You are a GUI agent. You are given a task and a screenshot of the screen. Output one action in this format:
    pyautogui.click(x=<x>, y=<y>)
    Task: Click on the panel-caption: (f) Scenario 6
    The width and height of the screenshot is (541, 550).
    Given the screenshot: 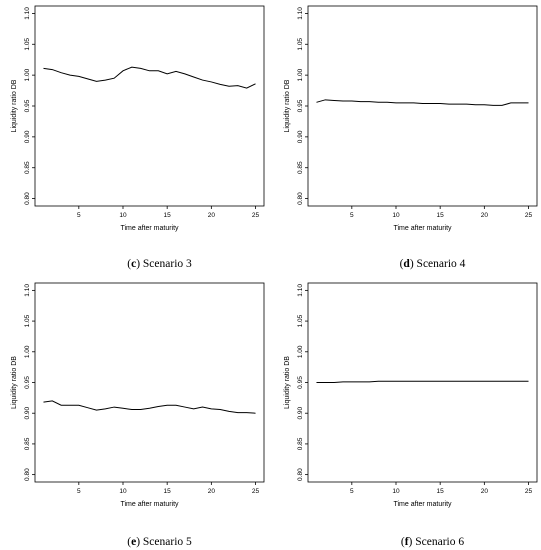 What is the action you would take?
    pyautogui.click(x=433, y=542)
    